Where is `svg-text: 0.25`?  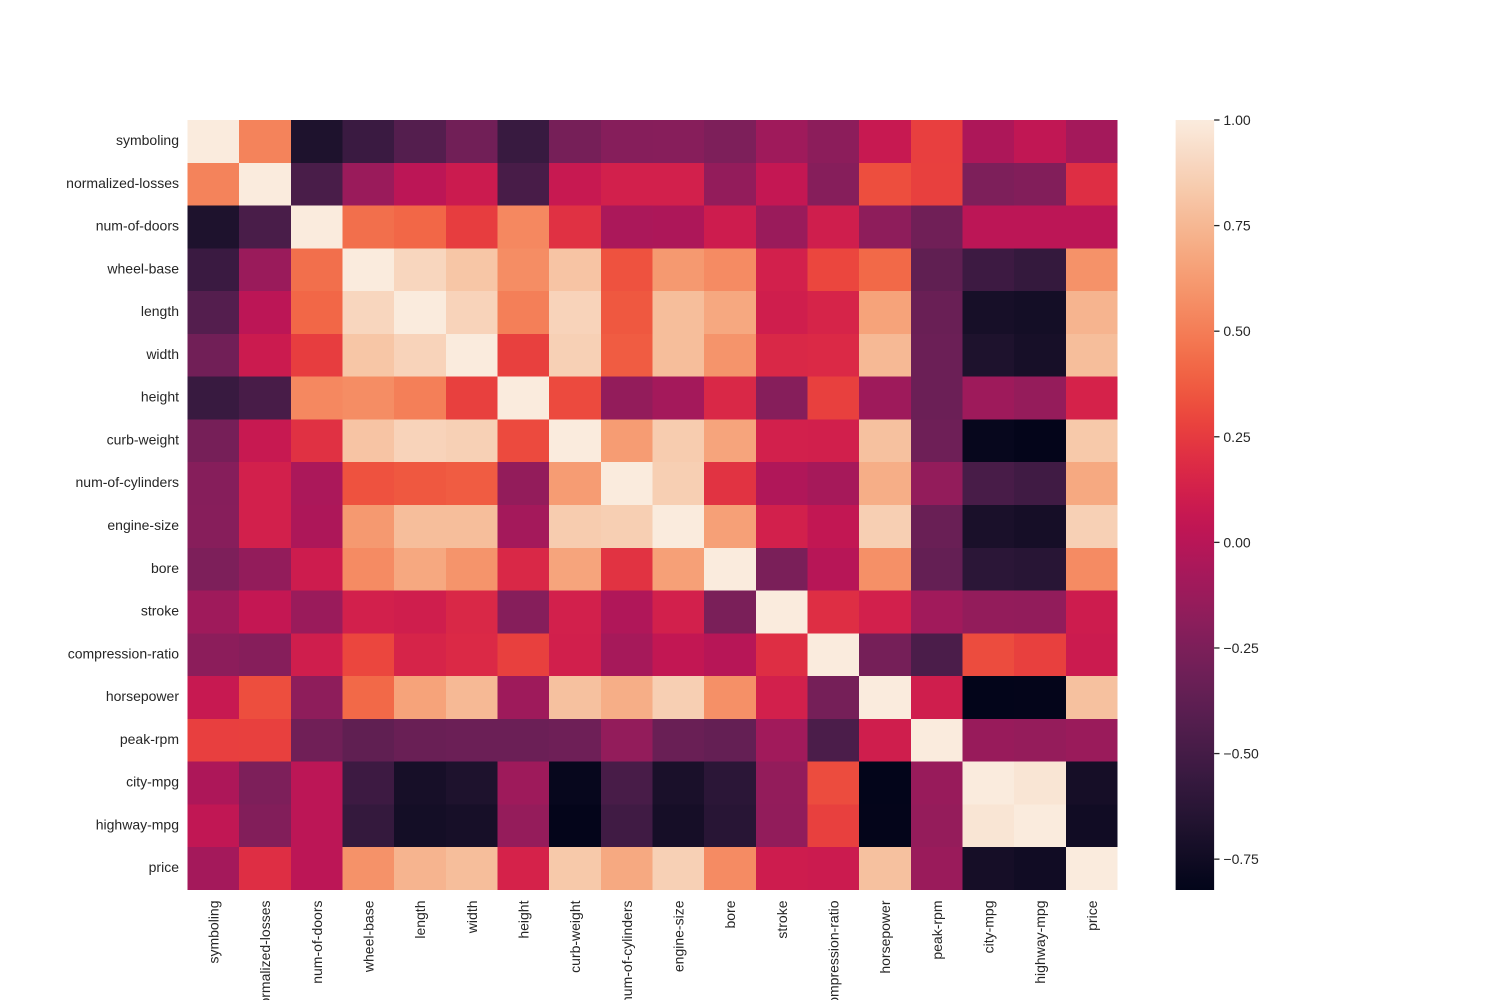
svg-text: 0.25 is located at coordinates (1236, 437).